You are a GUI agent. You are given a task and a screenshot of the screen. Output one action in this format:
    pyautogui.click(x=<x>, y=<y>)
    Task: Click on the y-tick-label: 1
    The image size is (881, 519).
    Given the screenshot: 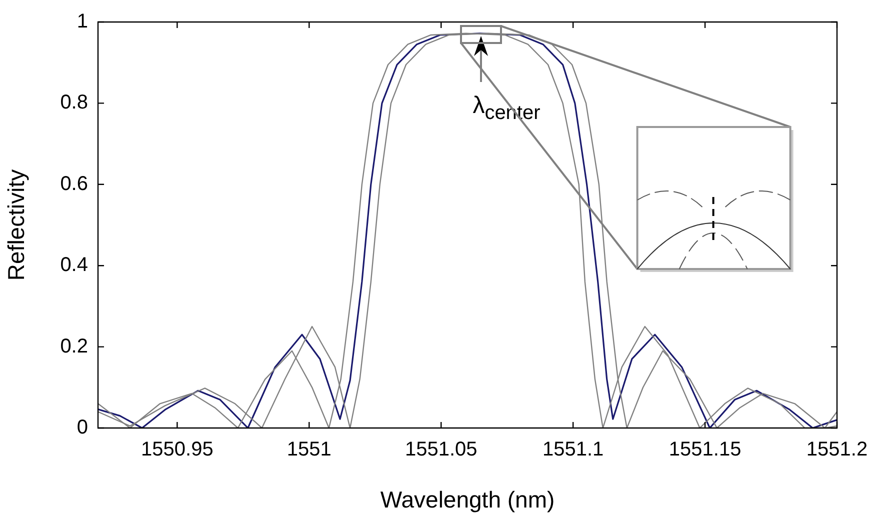 What is the action you would take?
    pyautogui.click(x=82, y=21)
    